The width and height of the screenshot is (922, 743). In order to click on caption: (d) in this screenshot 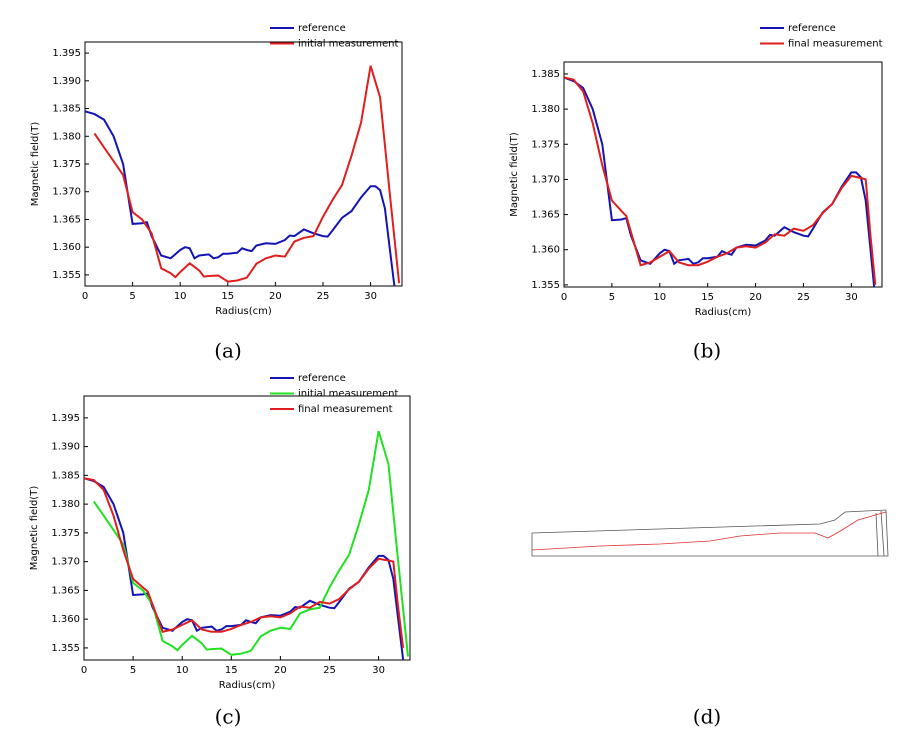, I will do `click(707, 717)`.